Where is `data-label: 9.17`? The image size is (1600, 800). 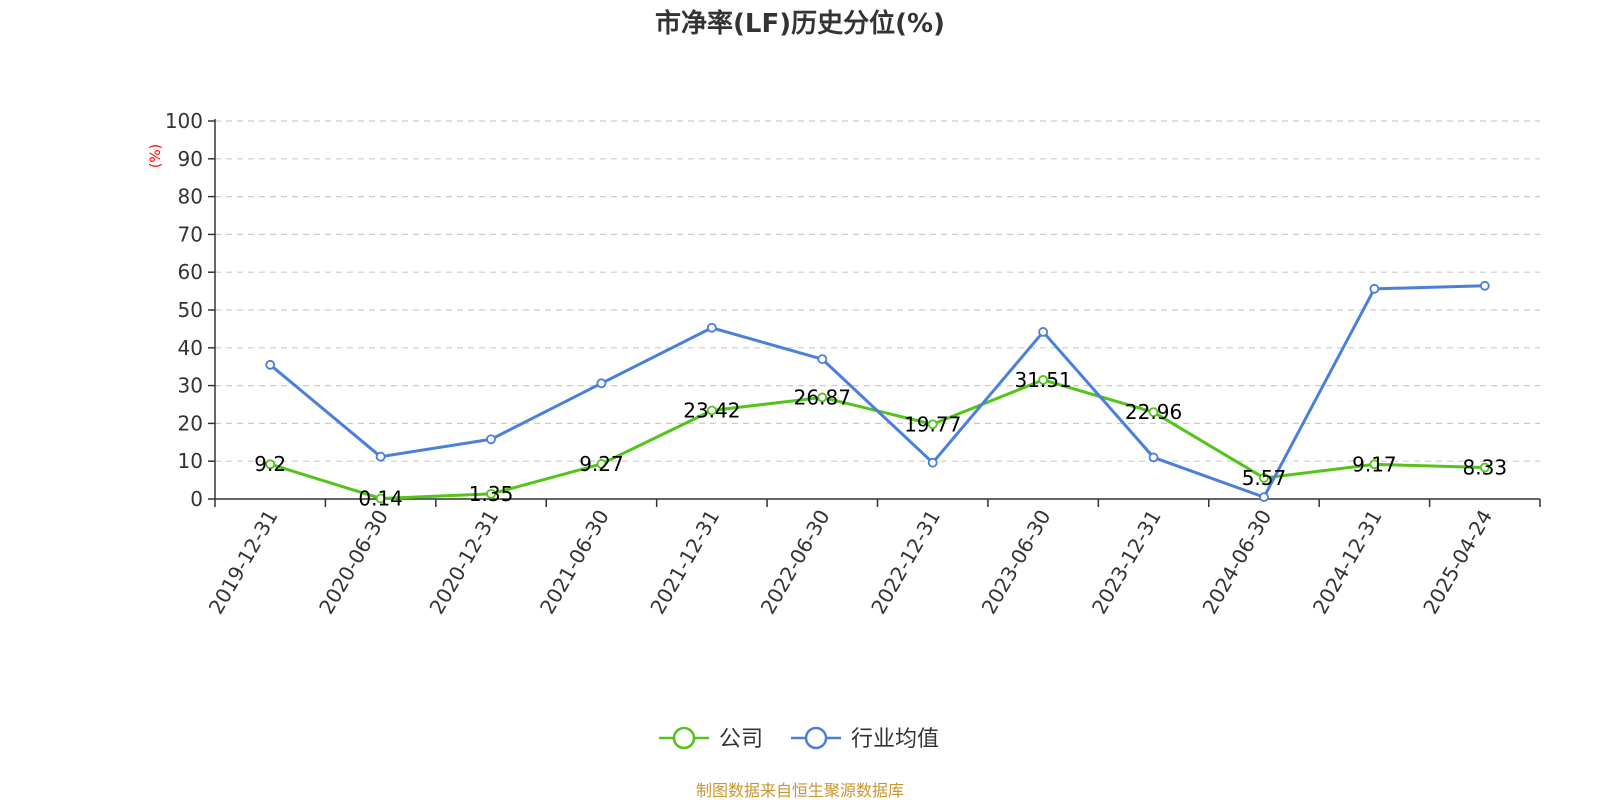
data-label: 9.17 is located at coordinates (1374, 464).